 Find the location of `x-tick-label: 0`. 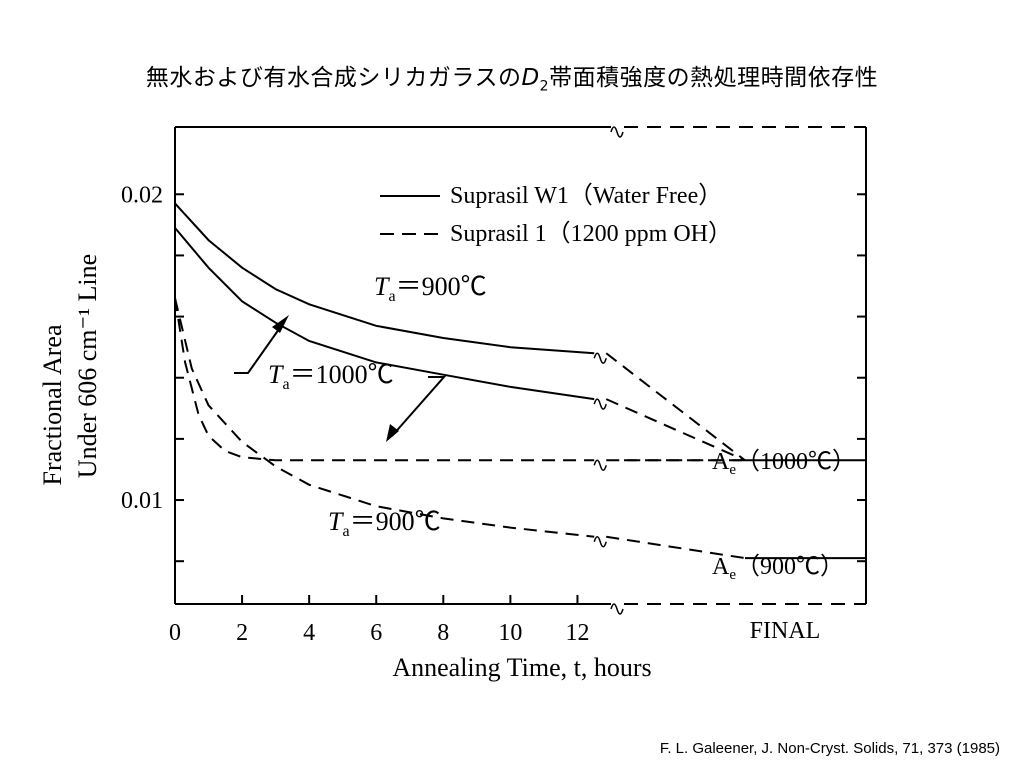

x-tick-label: 0 is located at coordinates (175, 633).